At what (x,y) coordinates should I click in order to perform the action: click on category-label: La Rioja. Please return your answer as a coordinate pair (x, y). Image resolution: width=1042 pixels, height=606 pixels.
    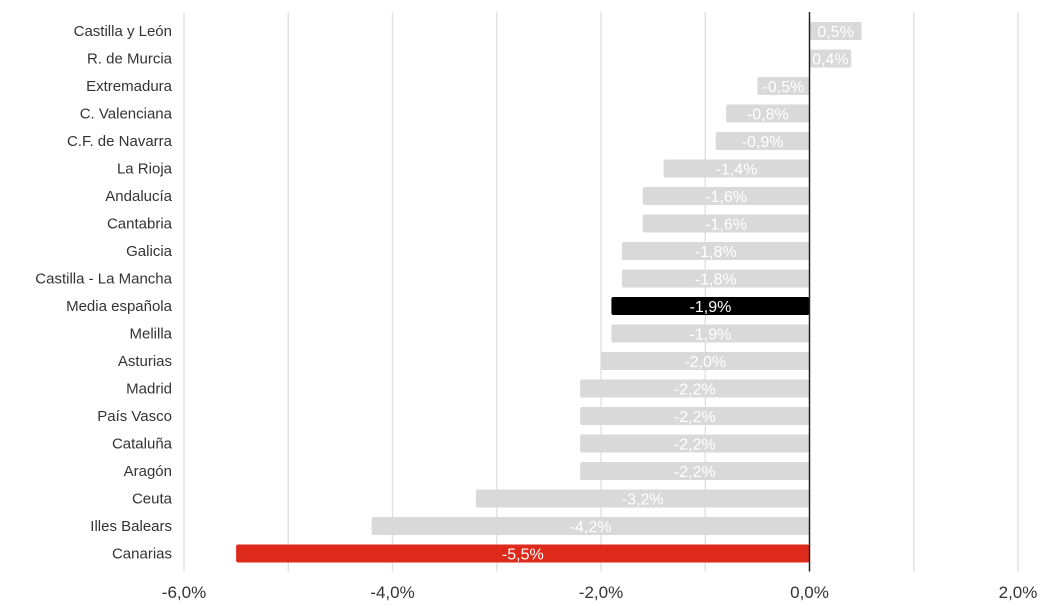
    Looking at the image, I should click on (145, 169).